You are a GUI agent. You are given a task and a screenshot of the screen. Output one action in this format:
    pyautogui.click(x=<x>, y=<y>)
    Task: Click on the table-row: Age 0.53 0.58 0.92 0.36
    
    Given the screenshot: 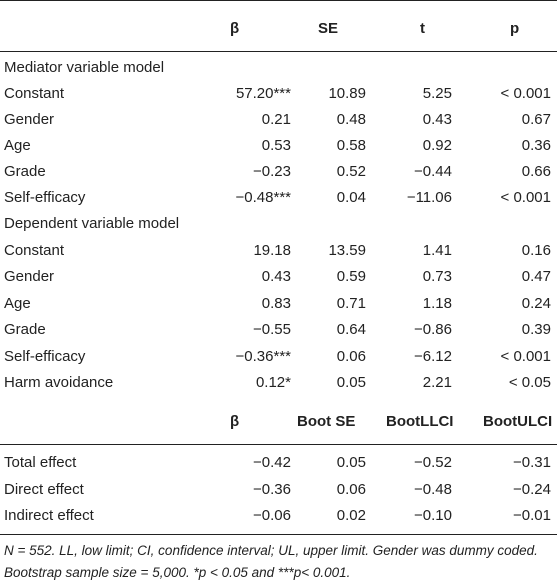 What is the action you would take?
    pyautogui.click(x=278, y=146)
    